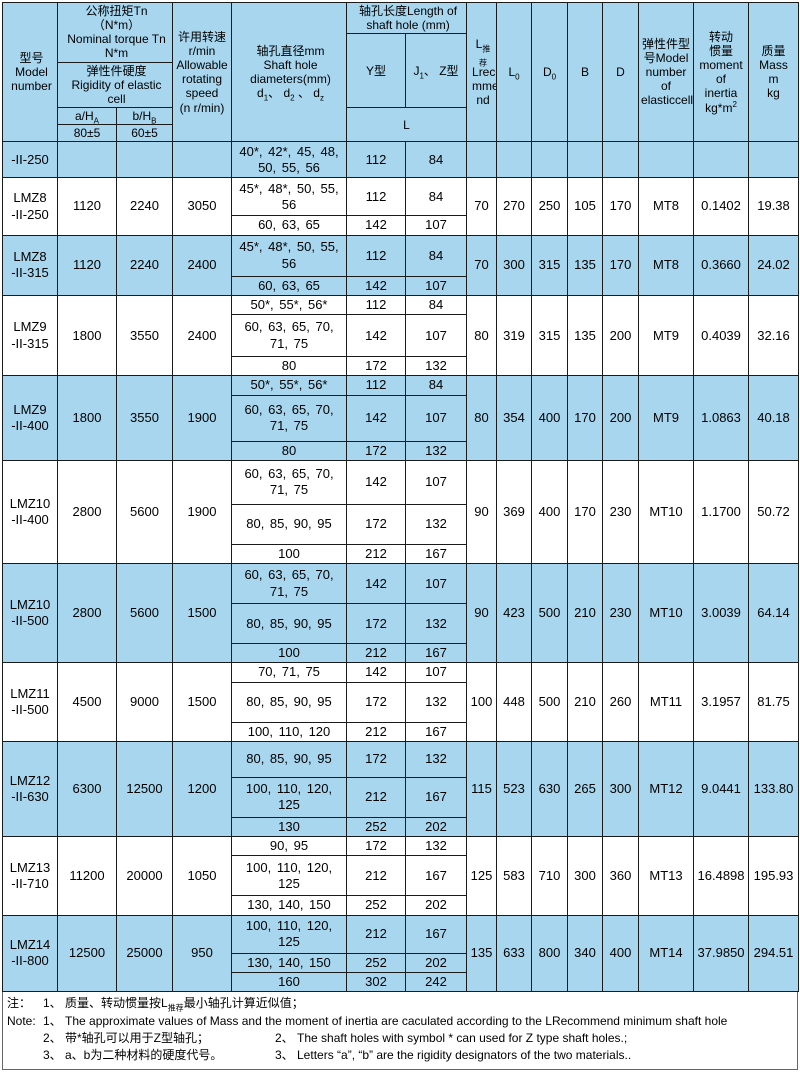 The image size is (800, 1076). I want to click on d-cell: 230, so click(621, 512).